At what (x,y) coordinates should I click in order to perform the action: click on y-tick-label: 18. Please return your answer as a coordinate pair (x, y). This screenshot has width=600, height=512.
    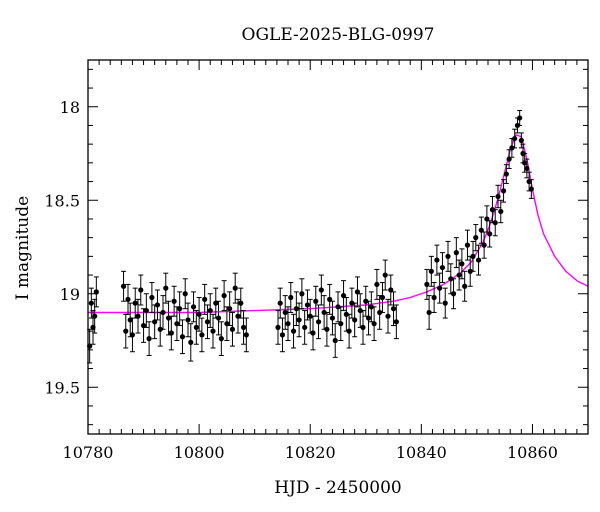
    Looking at the image, I should click on (70, 107).